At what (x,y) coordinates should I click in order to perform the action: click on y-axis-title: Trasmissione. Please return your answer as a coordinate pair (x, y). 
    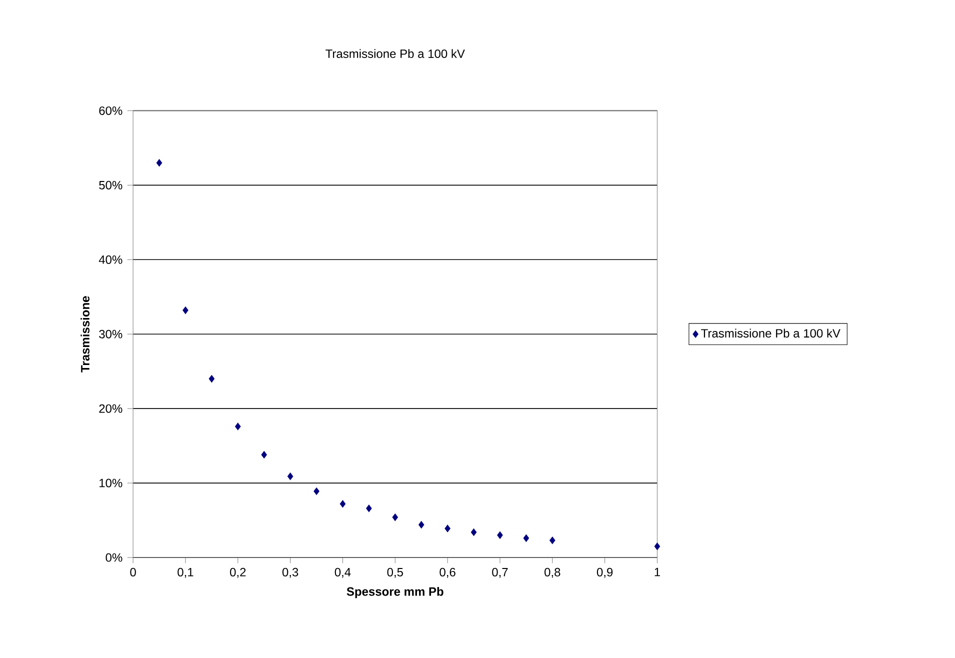
    Looking at the image, I should click on (85, 334).